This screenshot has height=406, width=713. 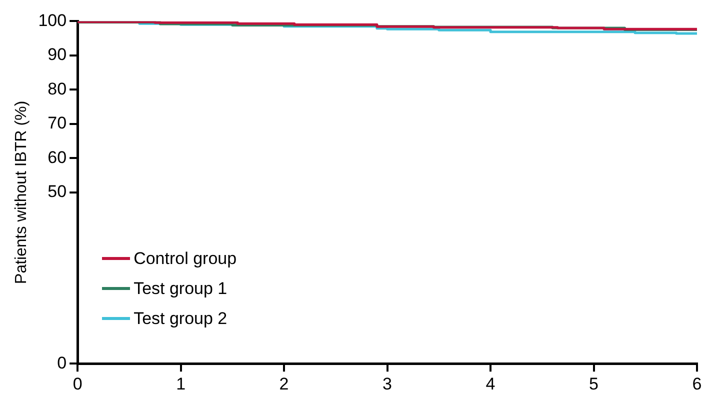 What do you see at coordinates (57, 157) in the screenshot?
I see `y-tick-label: 60` at bounding box center [57, 157].